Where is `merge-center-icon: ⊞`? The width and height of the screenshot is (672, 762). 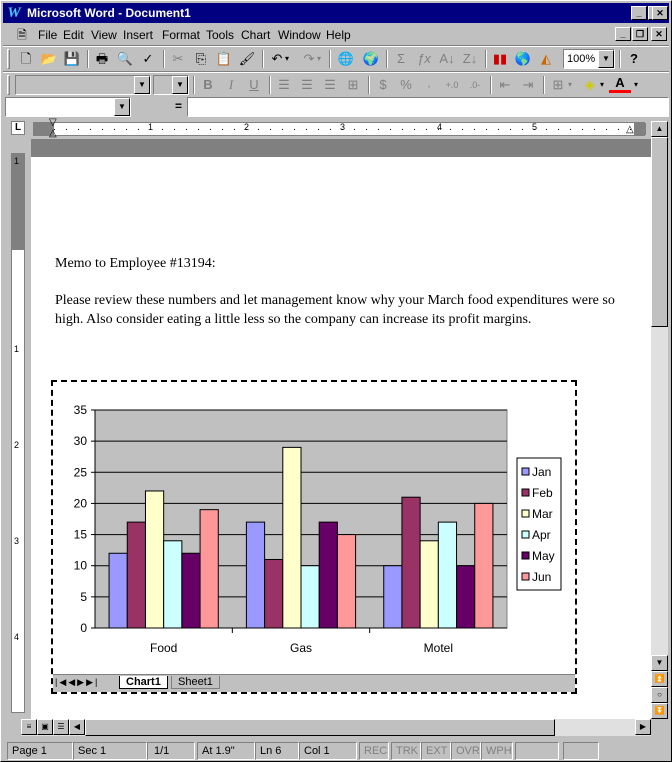 merge-center-icon: ⊞ is located at coordinates (353, 84).